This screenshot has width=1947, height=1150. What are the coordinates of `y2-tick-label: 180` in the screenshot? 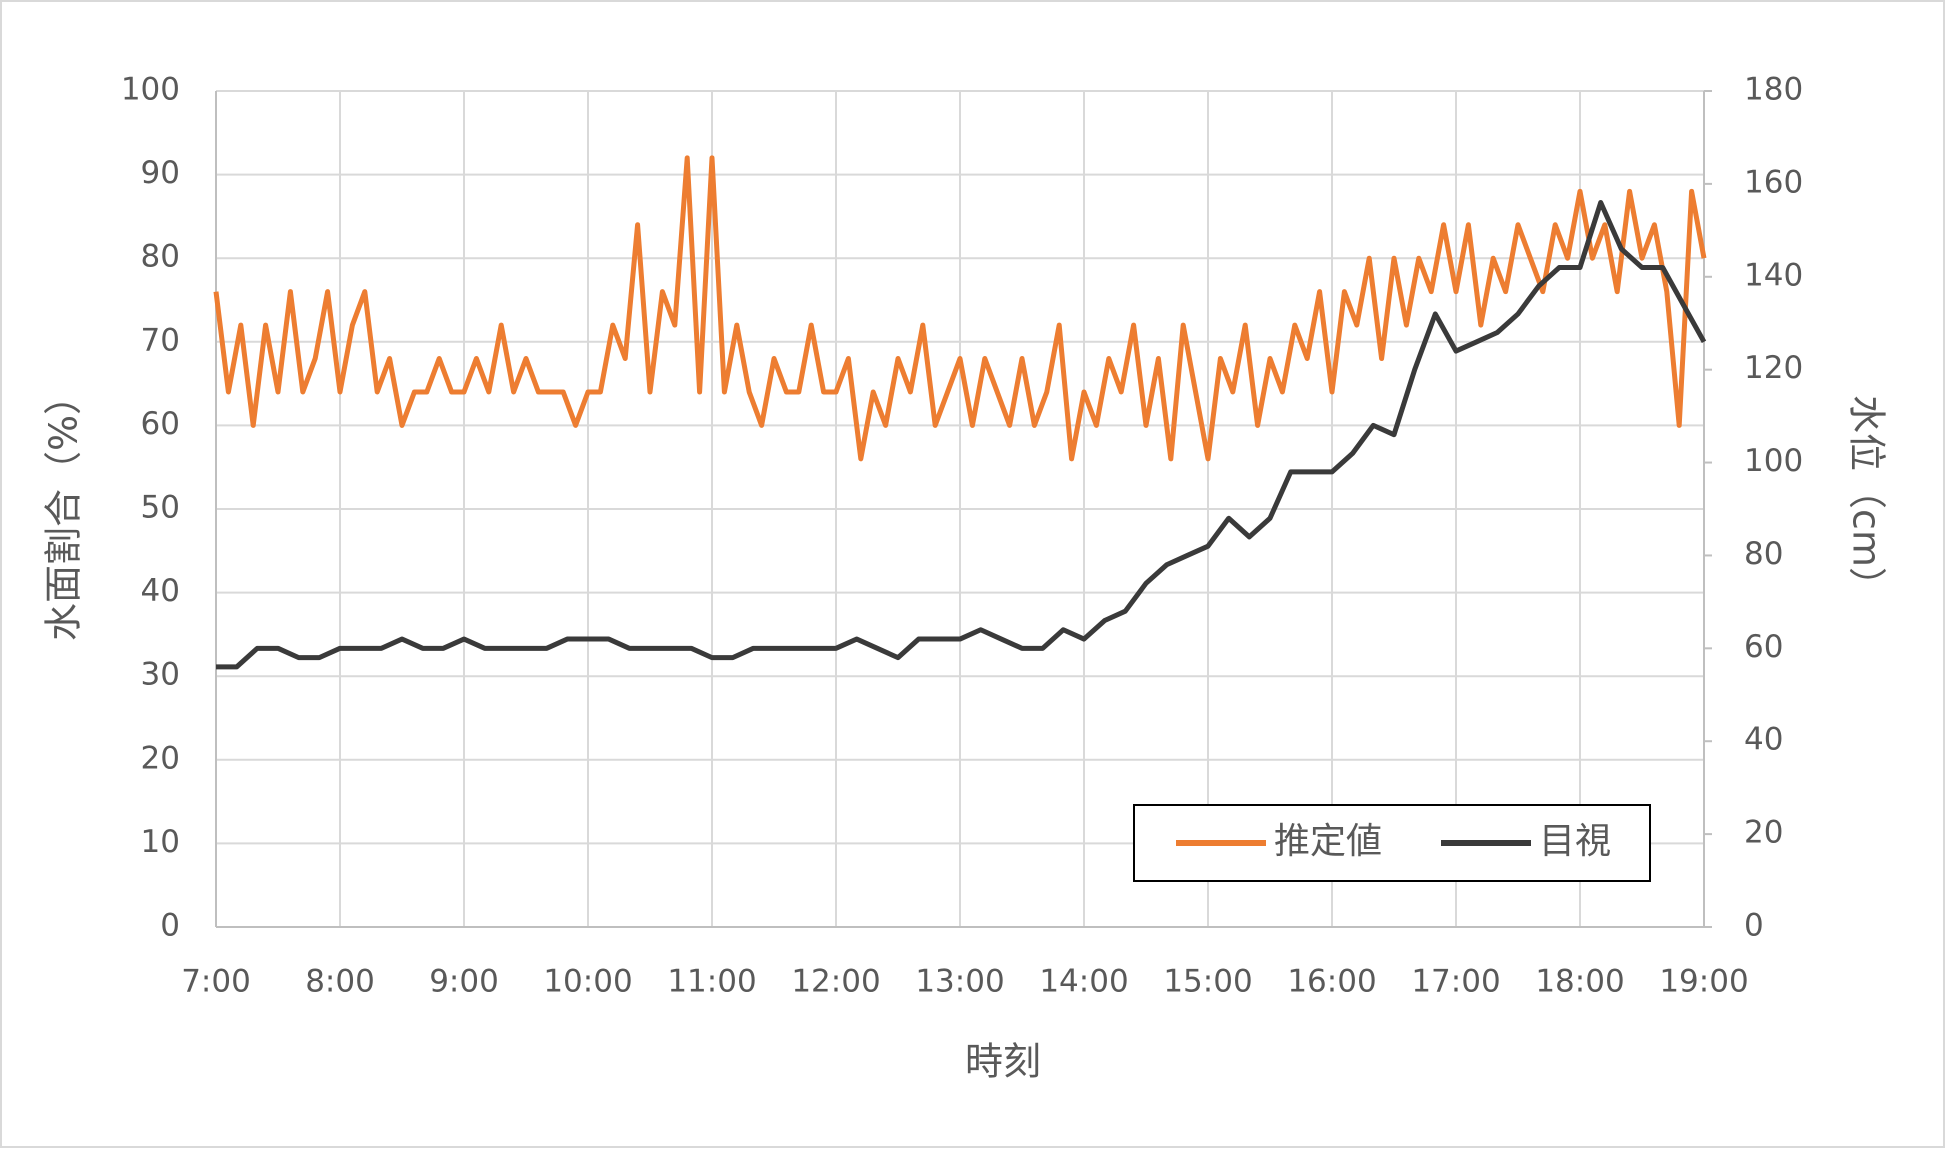 It's located at (1773, 90).